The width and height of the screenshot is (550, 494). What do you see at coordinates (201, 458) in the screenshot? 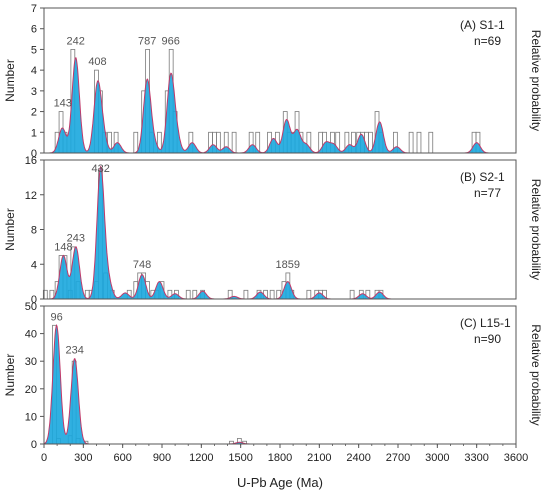
I see `x-tick-label: 1200` at bounding box center [201, 458].